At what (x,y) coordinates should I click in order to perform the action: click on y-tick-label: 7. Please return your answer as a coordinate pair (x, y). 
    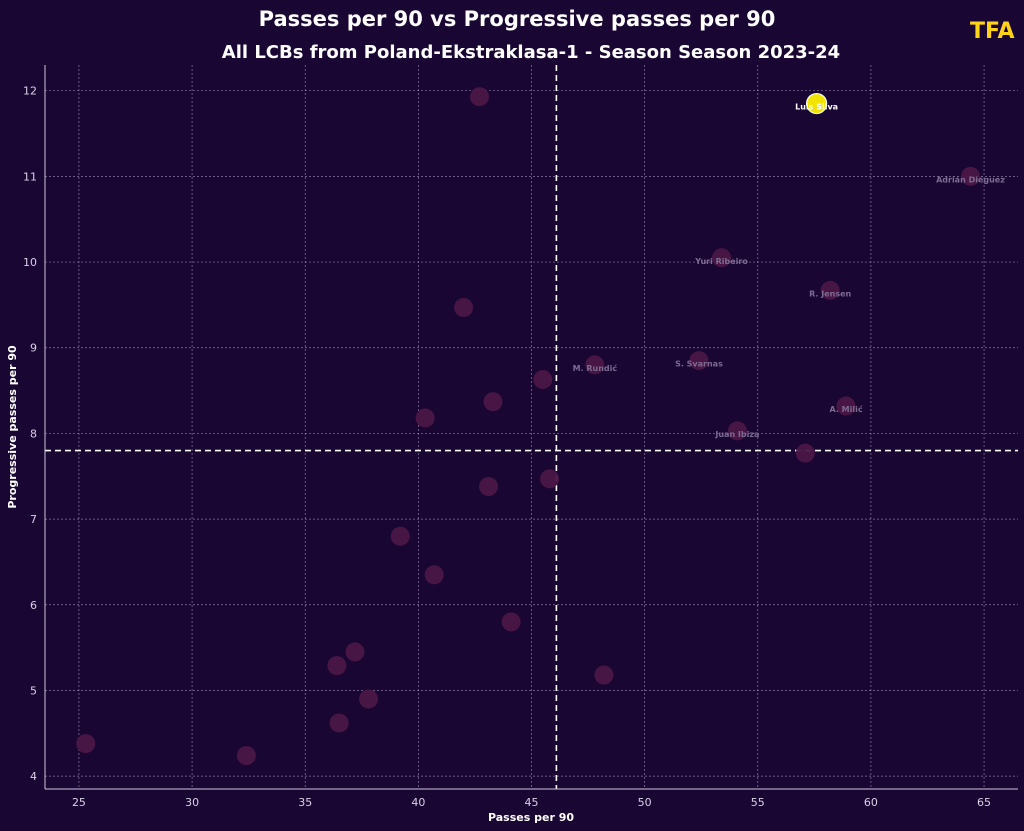
    Looking at the image, I should click on (33, 519).